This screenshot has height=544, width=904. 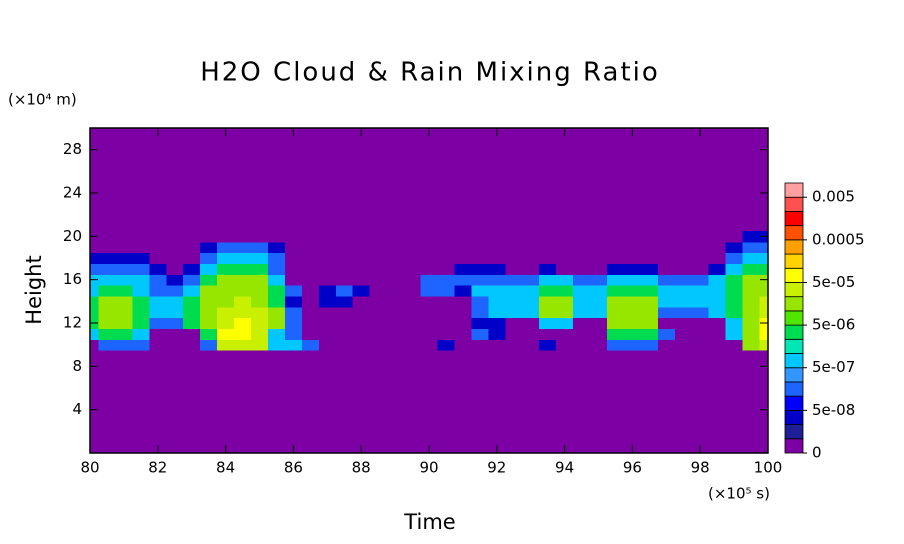 I want to click on y-tick-label: 28, so click(x=72, y=149).